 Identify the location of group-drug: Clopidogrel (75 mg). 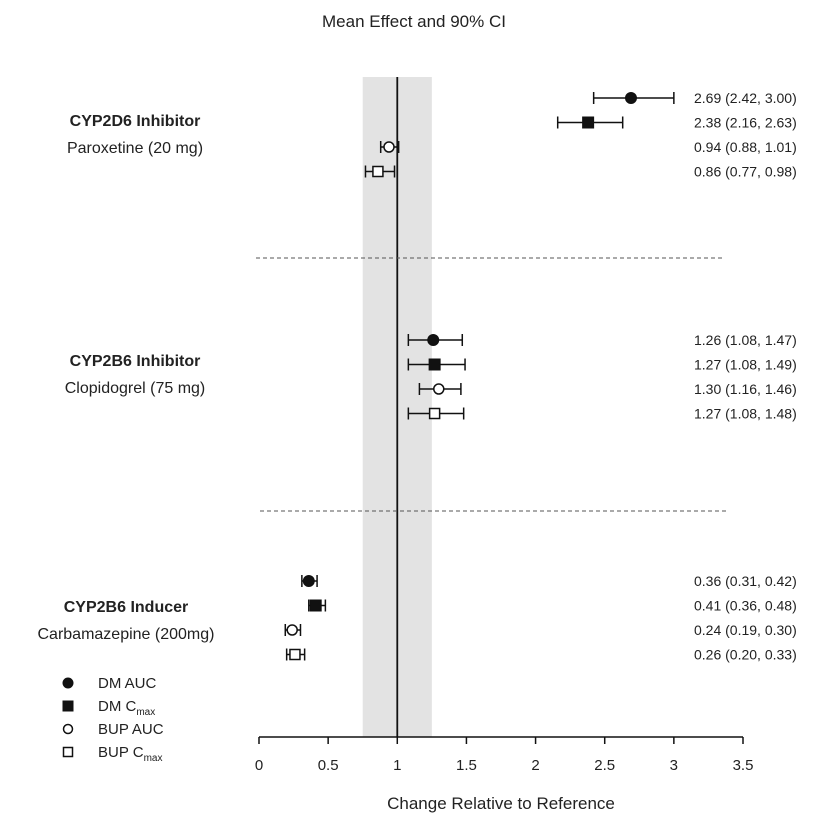
(135, 388).